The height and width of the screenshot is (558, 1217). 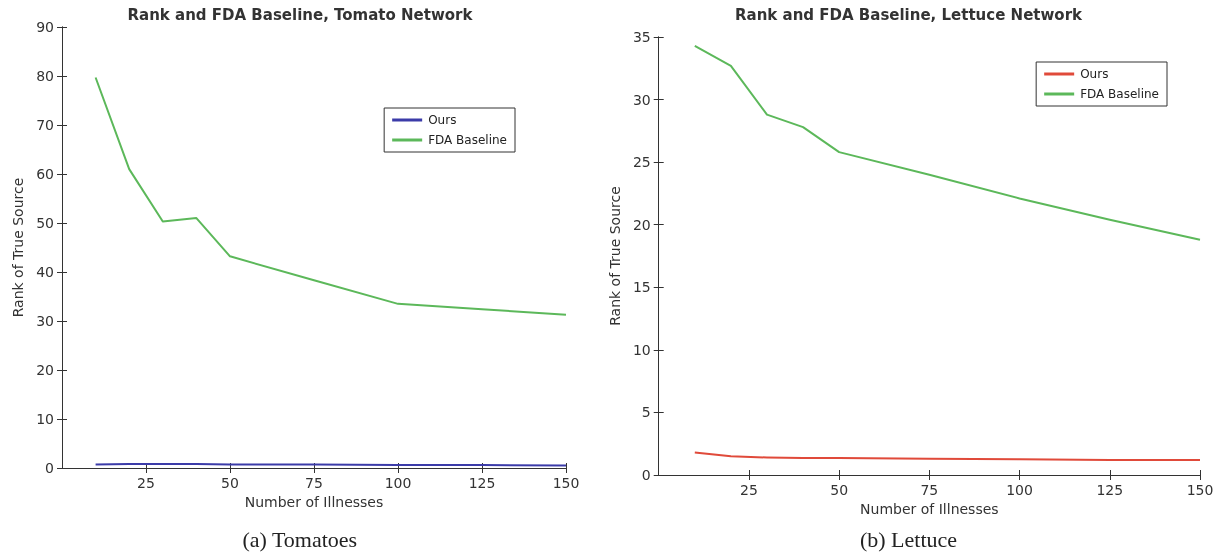 I want to click on y-tick-label: 25, so click(x=641, y=162).